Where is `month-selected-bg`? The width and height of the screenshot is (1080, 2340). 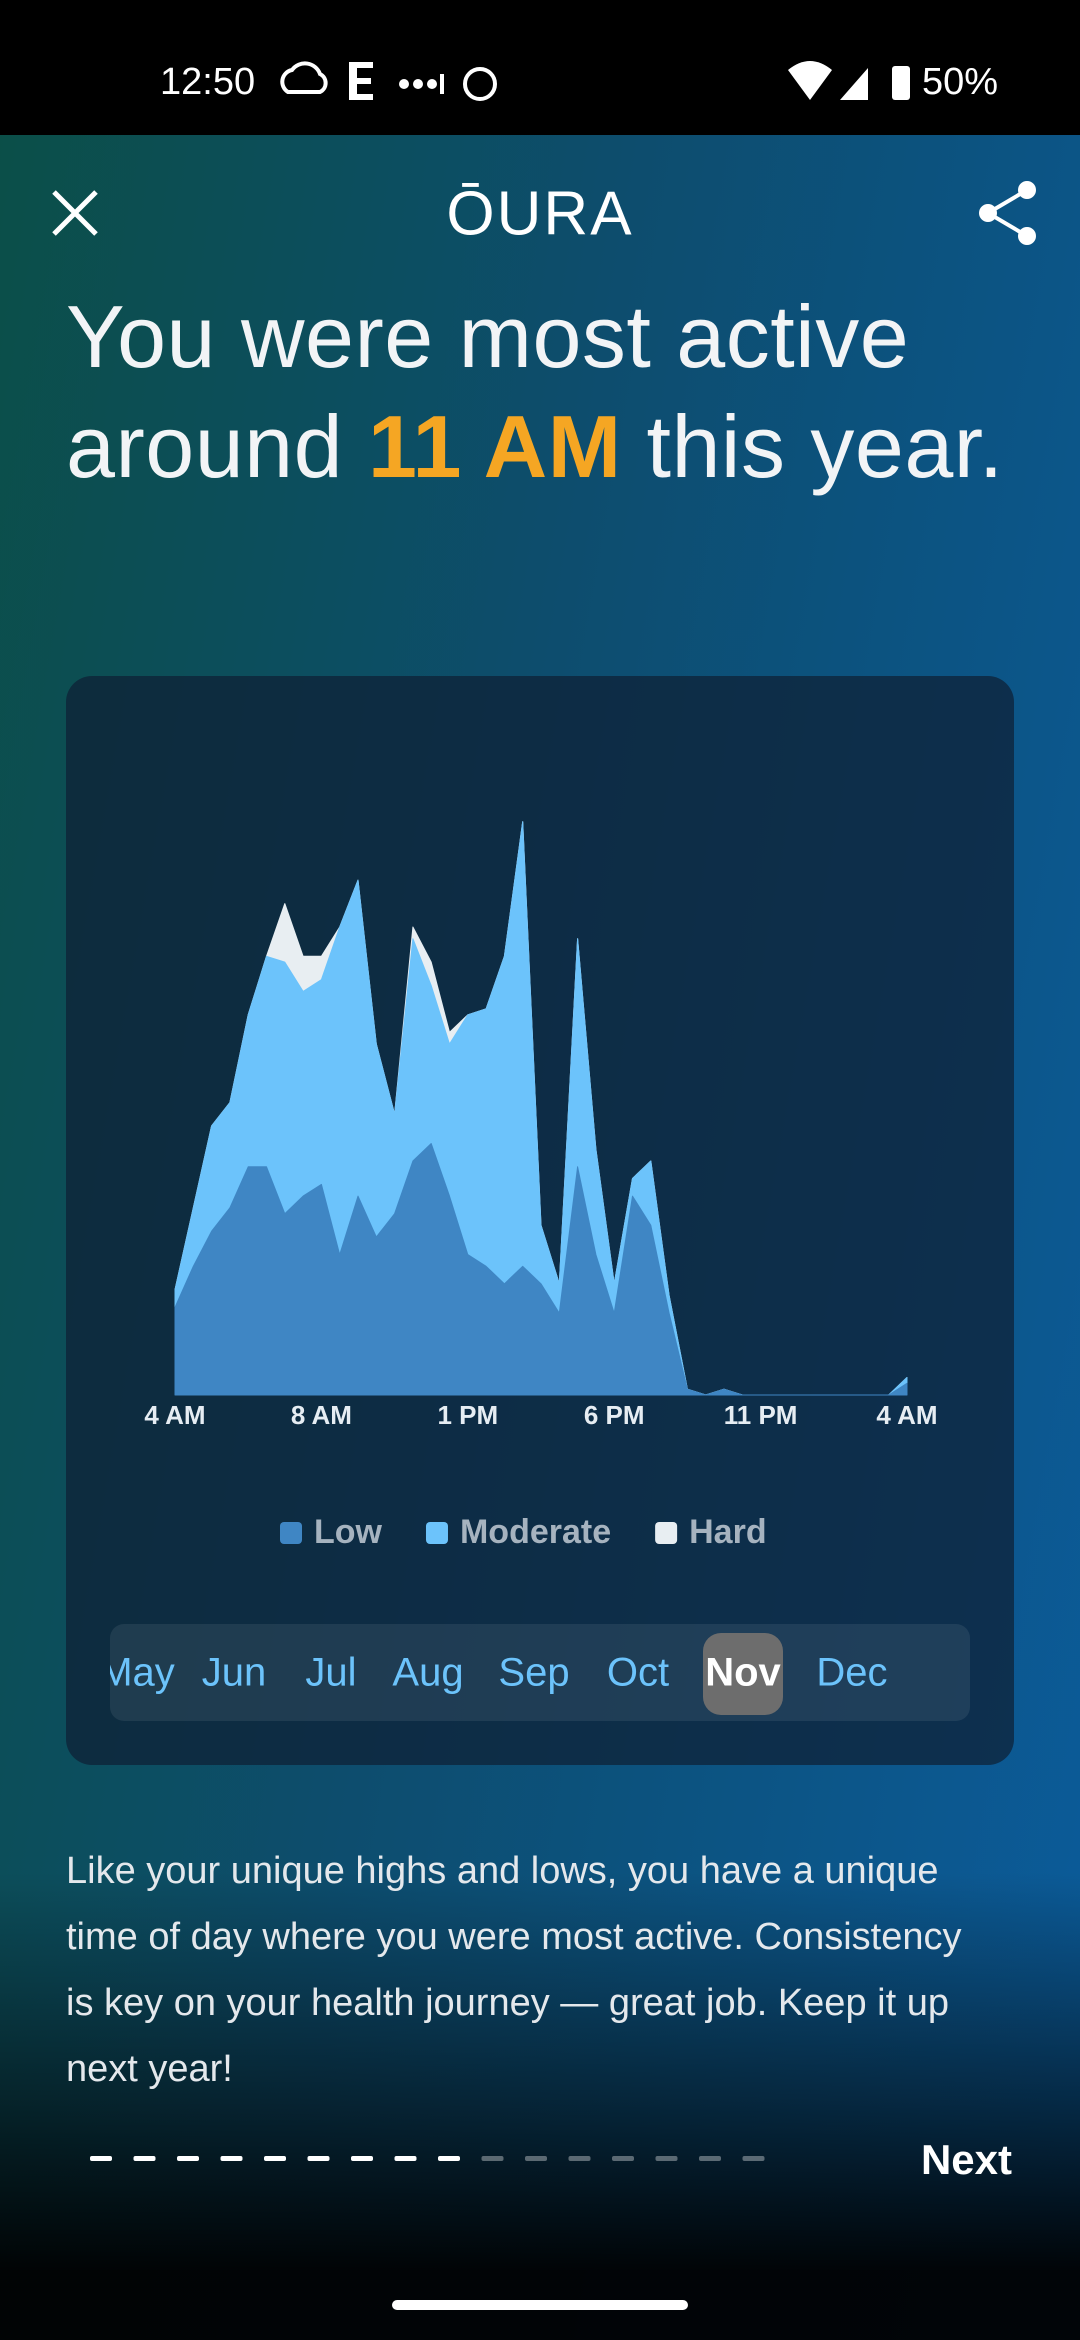 month-selected-bg is located at coordinates (743, 1674).